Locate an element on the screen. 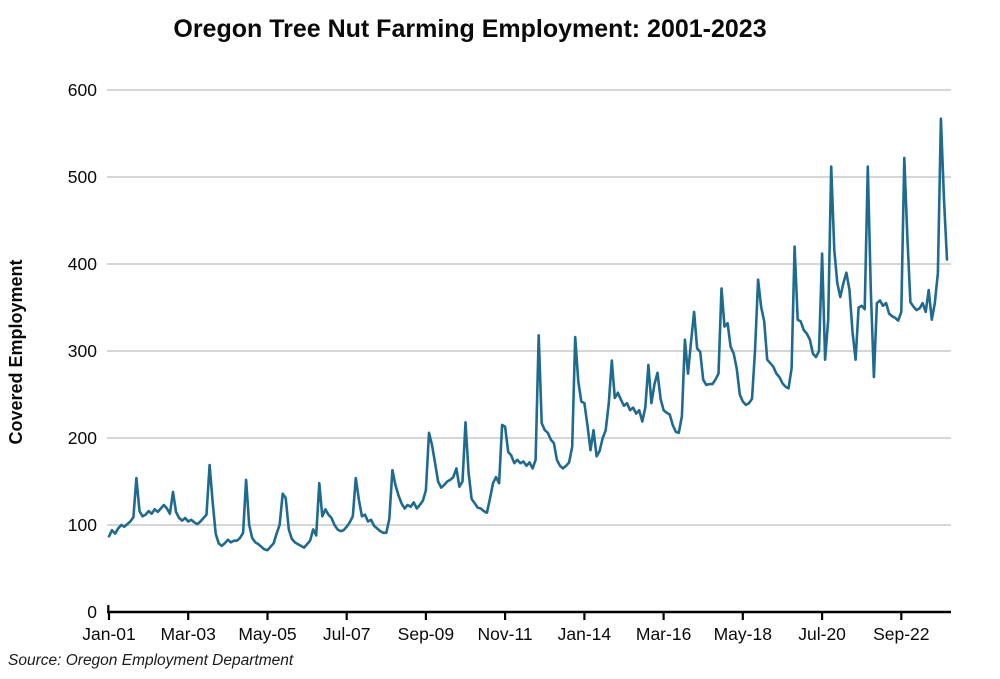 Image resolution: width=1000 pixels, height=679 pixels. x-tick-label-Jan-01: Jan-01 is located at coordinates (109, 634).